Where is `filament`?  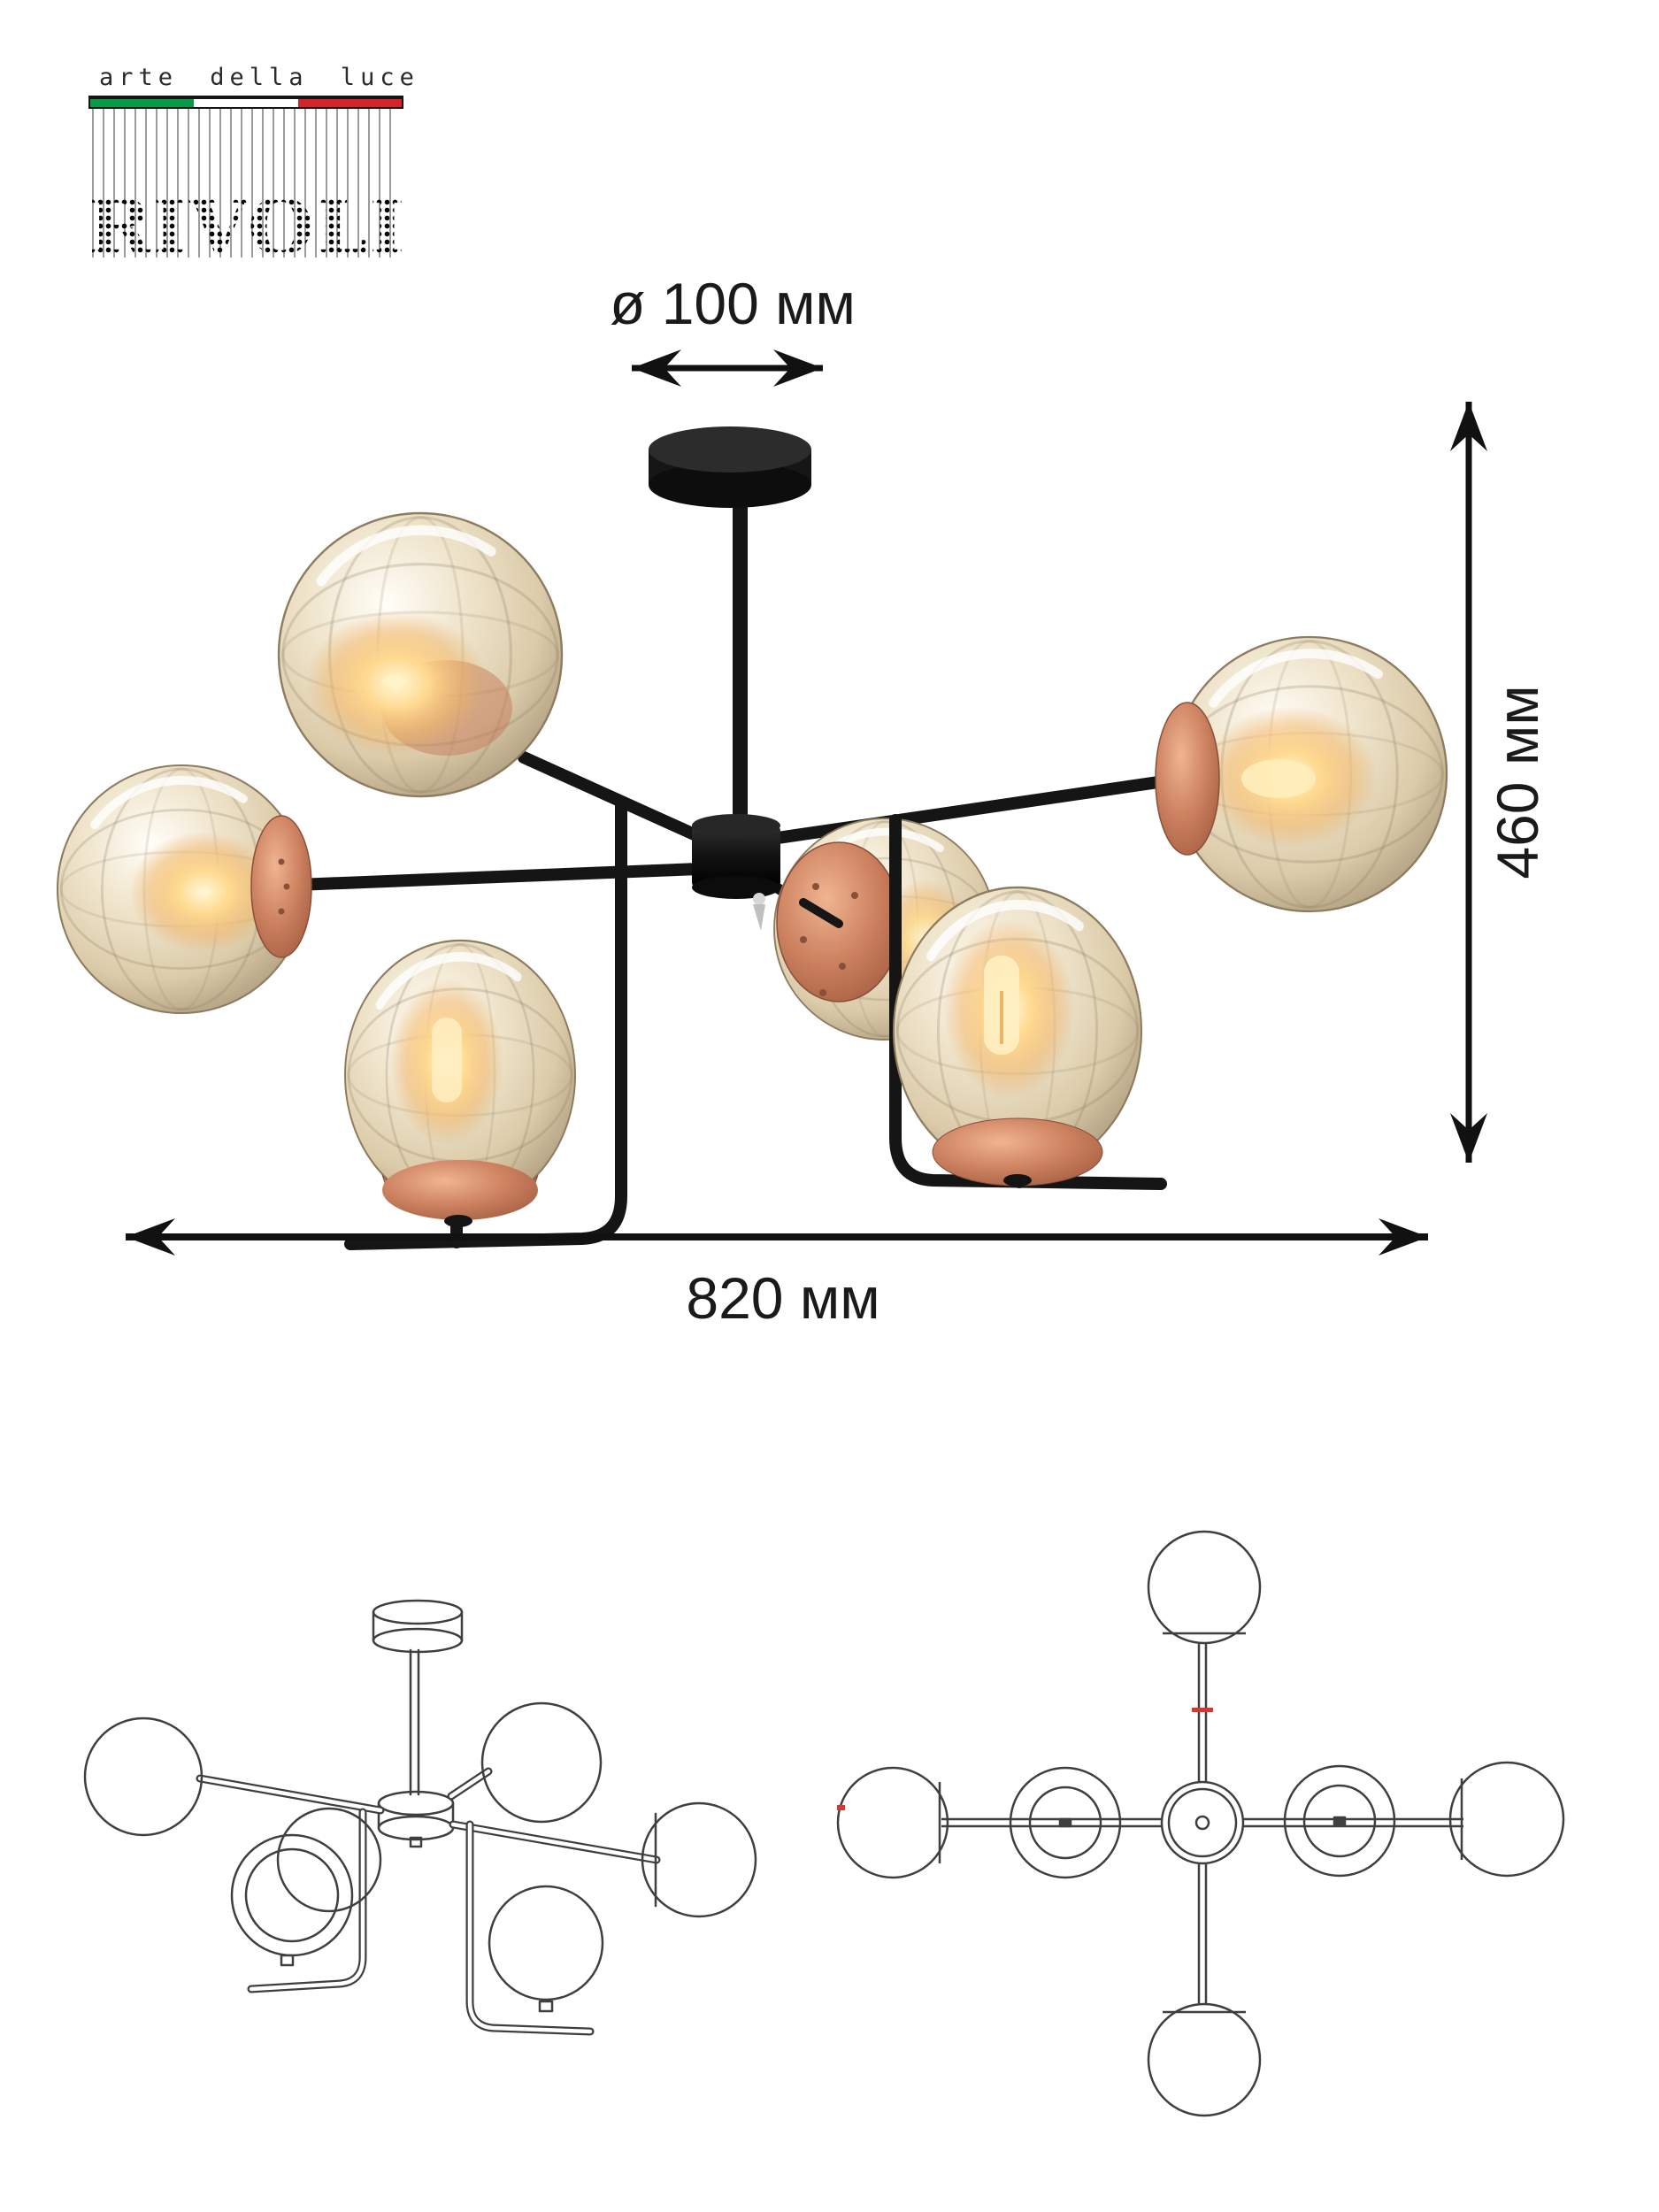
filament is located at coordinates (394, 681).